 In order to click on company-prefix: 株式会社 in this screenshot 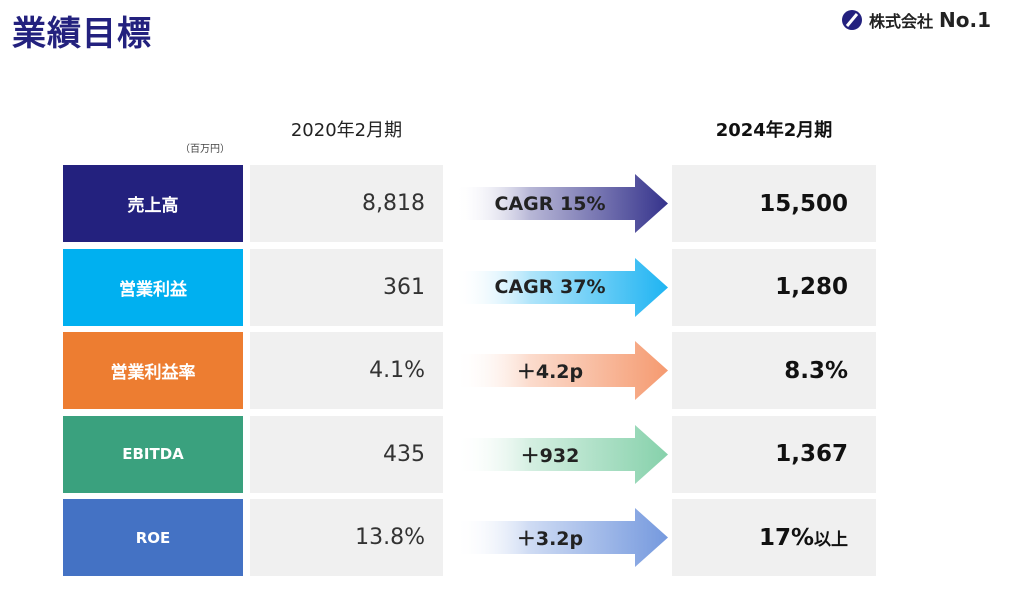, I will do `click(900, 21)`.